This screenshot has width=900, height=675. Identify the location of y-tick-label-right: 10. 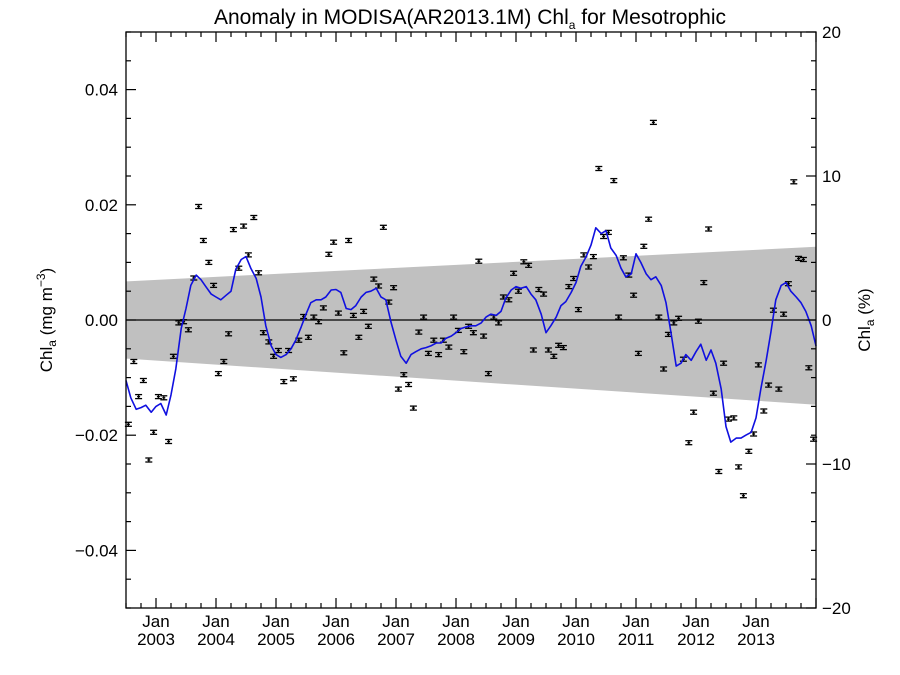
(831, 176).